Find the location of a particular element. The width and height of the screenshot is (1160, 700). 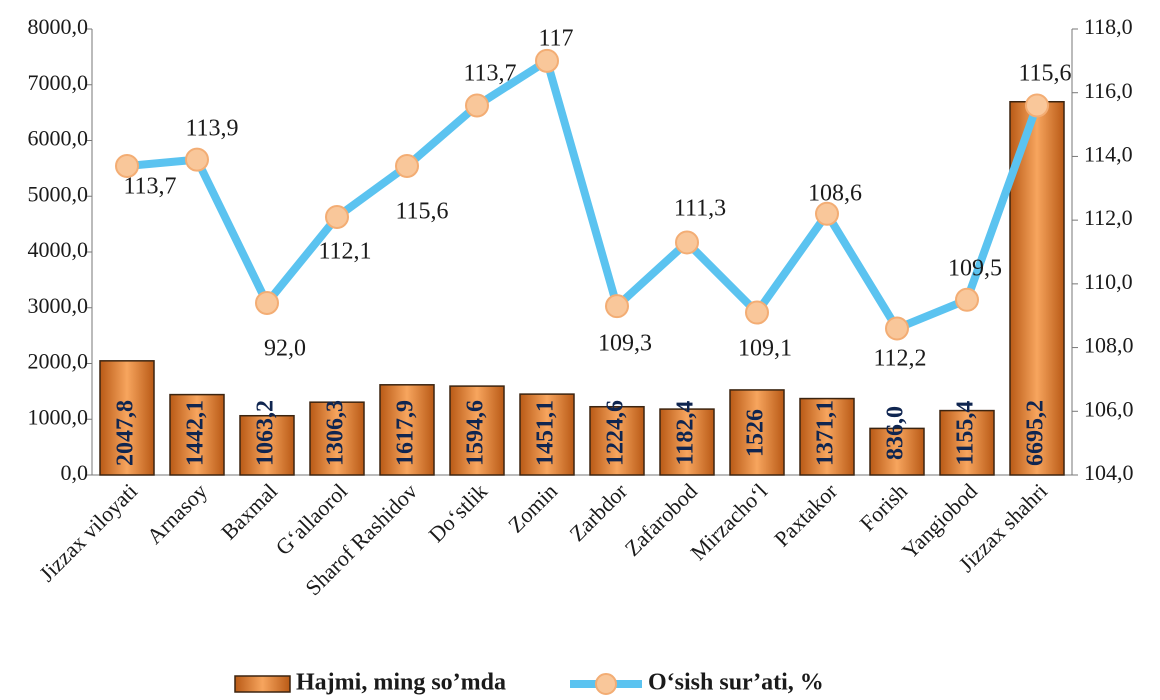

y-tick-label: 7000,0 is located at coordinates (58, 82).